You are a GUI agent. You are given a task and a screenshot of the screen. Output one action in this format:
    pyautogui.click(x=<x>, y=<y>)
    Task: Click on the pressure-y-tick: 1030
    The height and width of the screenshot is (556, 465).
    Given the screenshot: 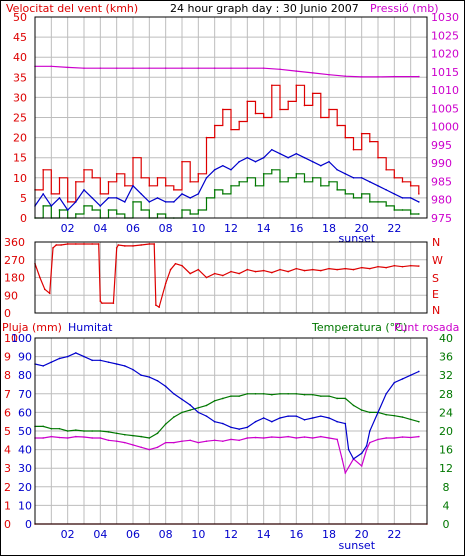 What is the action you would take?
    pyautogui.click(x=445, y=17)
    